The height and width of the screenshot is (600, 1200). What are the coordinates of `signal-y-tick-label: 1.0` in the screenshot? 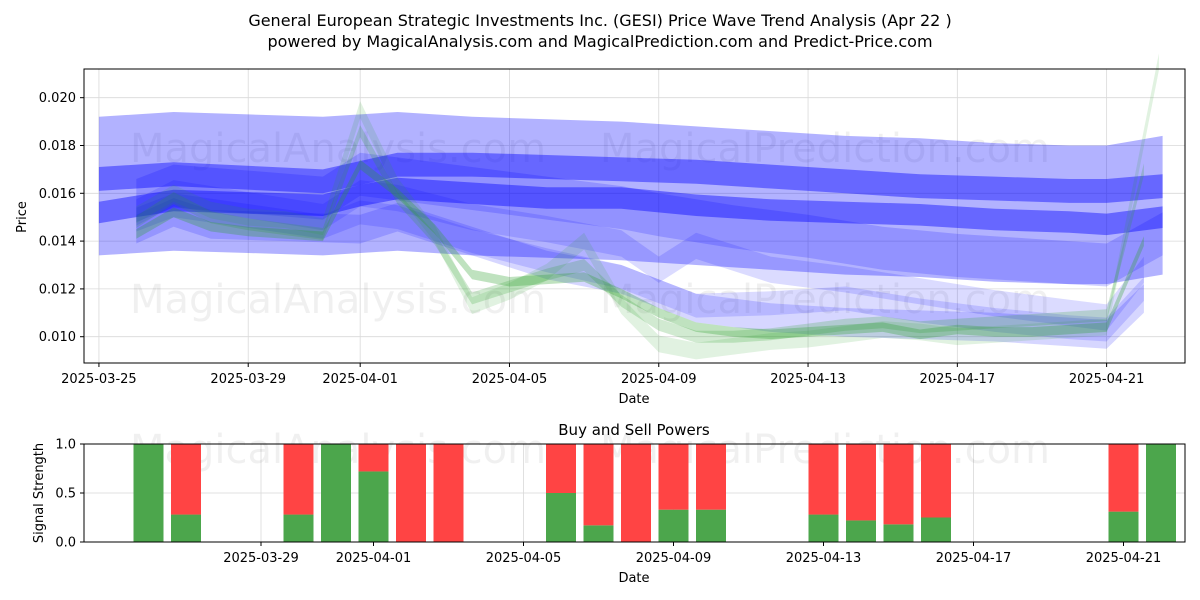 It's located at (65, 445).